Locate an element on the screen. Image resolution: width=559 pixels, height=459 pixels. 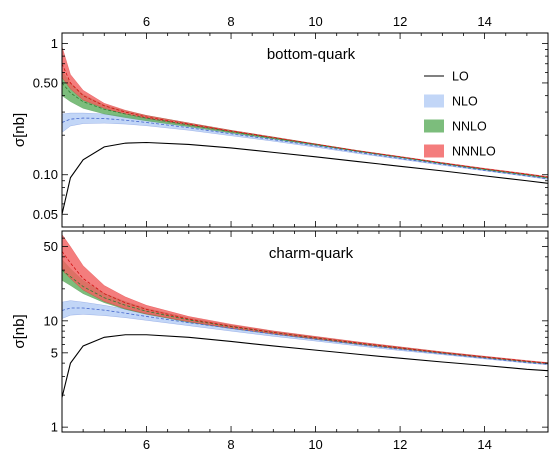
x-tick-label-bottom: 8 is located at coordinates (230, 444).